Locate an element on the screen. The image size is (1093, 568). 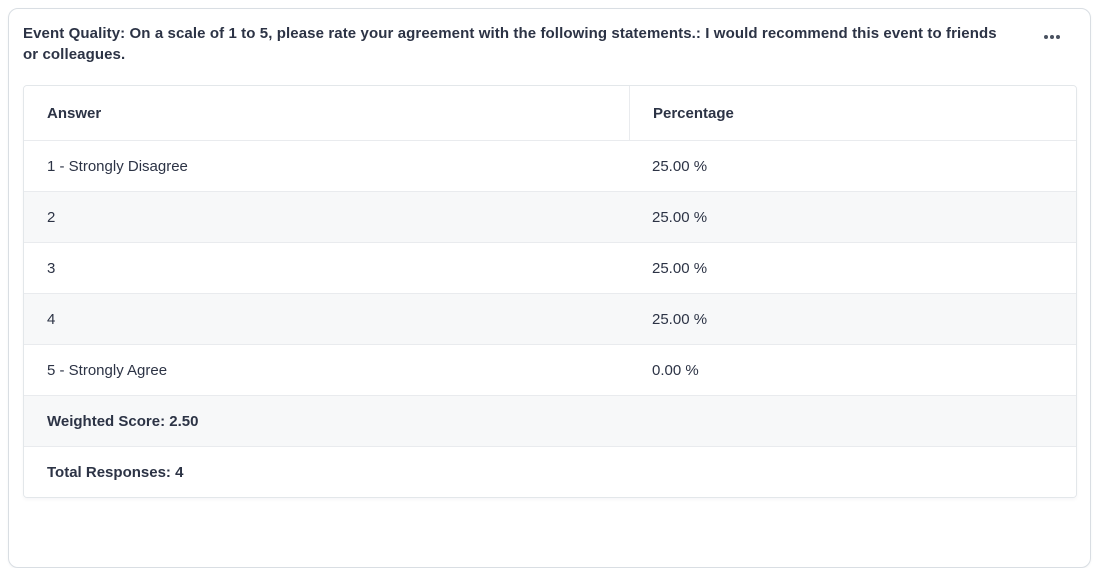
table-row: 4 25.00 % is located at coordinates (550, 318).